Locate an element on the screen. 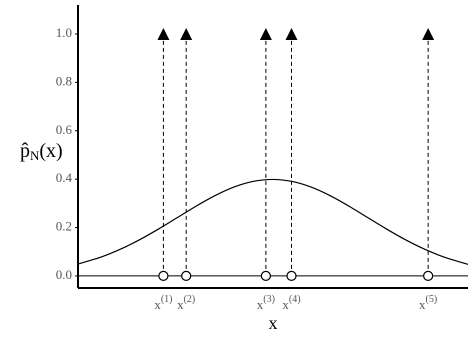 This screenshot has height=338, width=474. sample-label-sup: (4) is located at coordinates (295, 299).